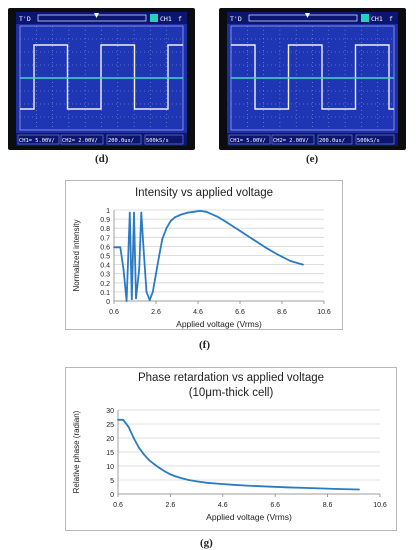 Image resolution: width=417 pixels, height=550 pixels. Describe the element at coordinates (110, 453) in the screenshot. I see `y-tick-label: 15` at that location.